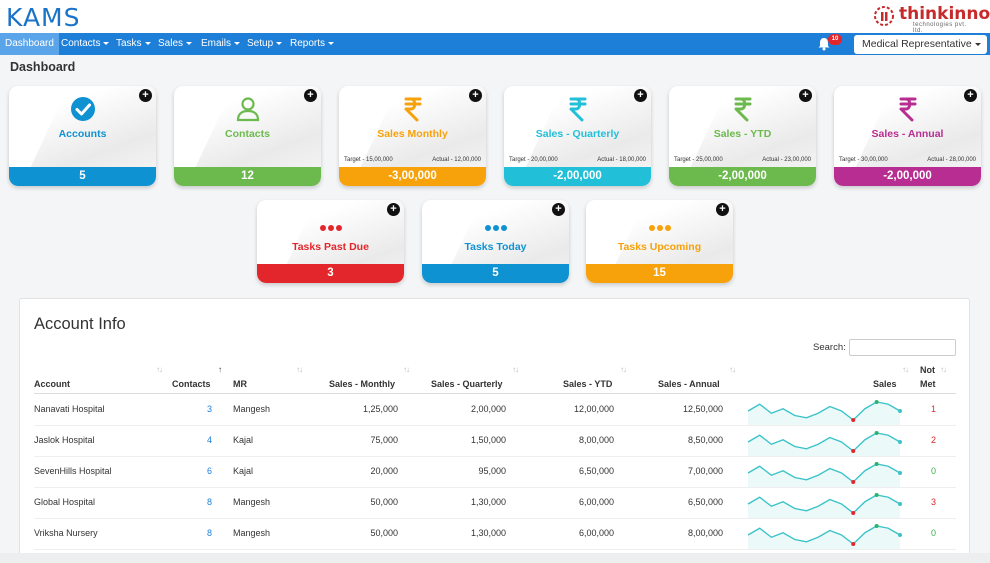 Image resolution: width=990 pixels, height=563 pixels. Describe the element at coordinates (312, 44) in the screenshot. I see `nav-reports: Reports` at that location.